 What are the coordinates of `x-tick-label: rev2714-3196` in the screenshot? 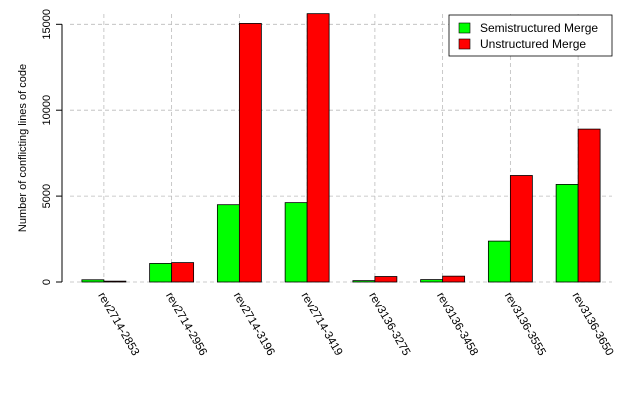 It's located at (254, 324).